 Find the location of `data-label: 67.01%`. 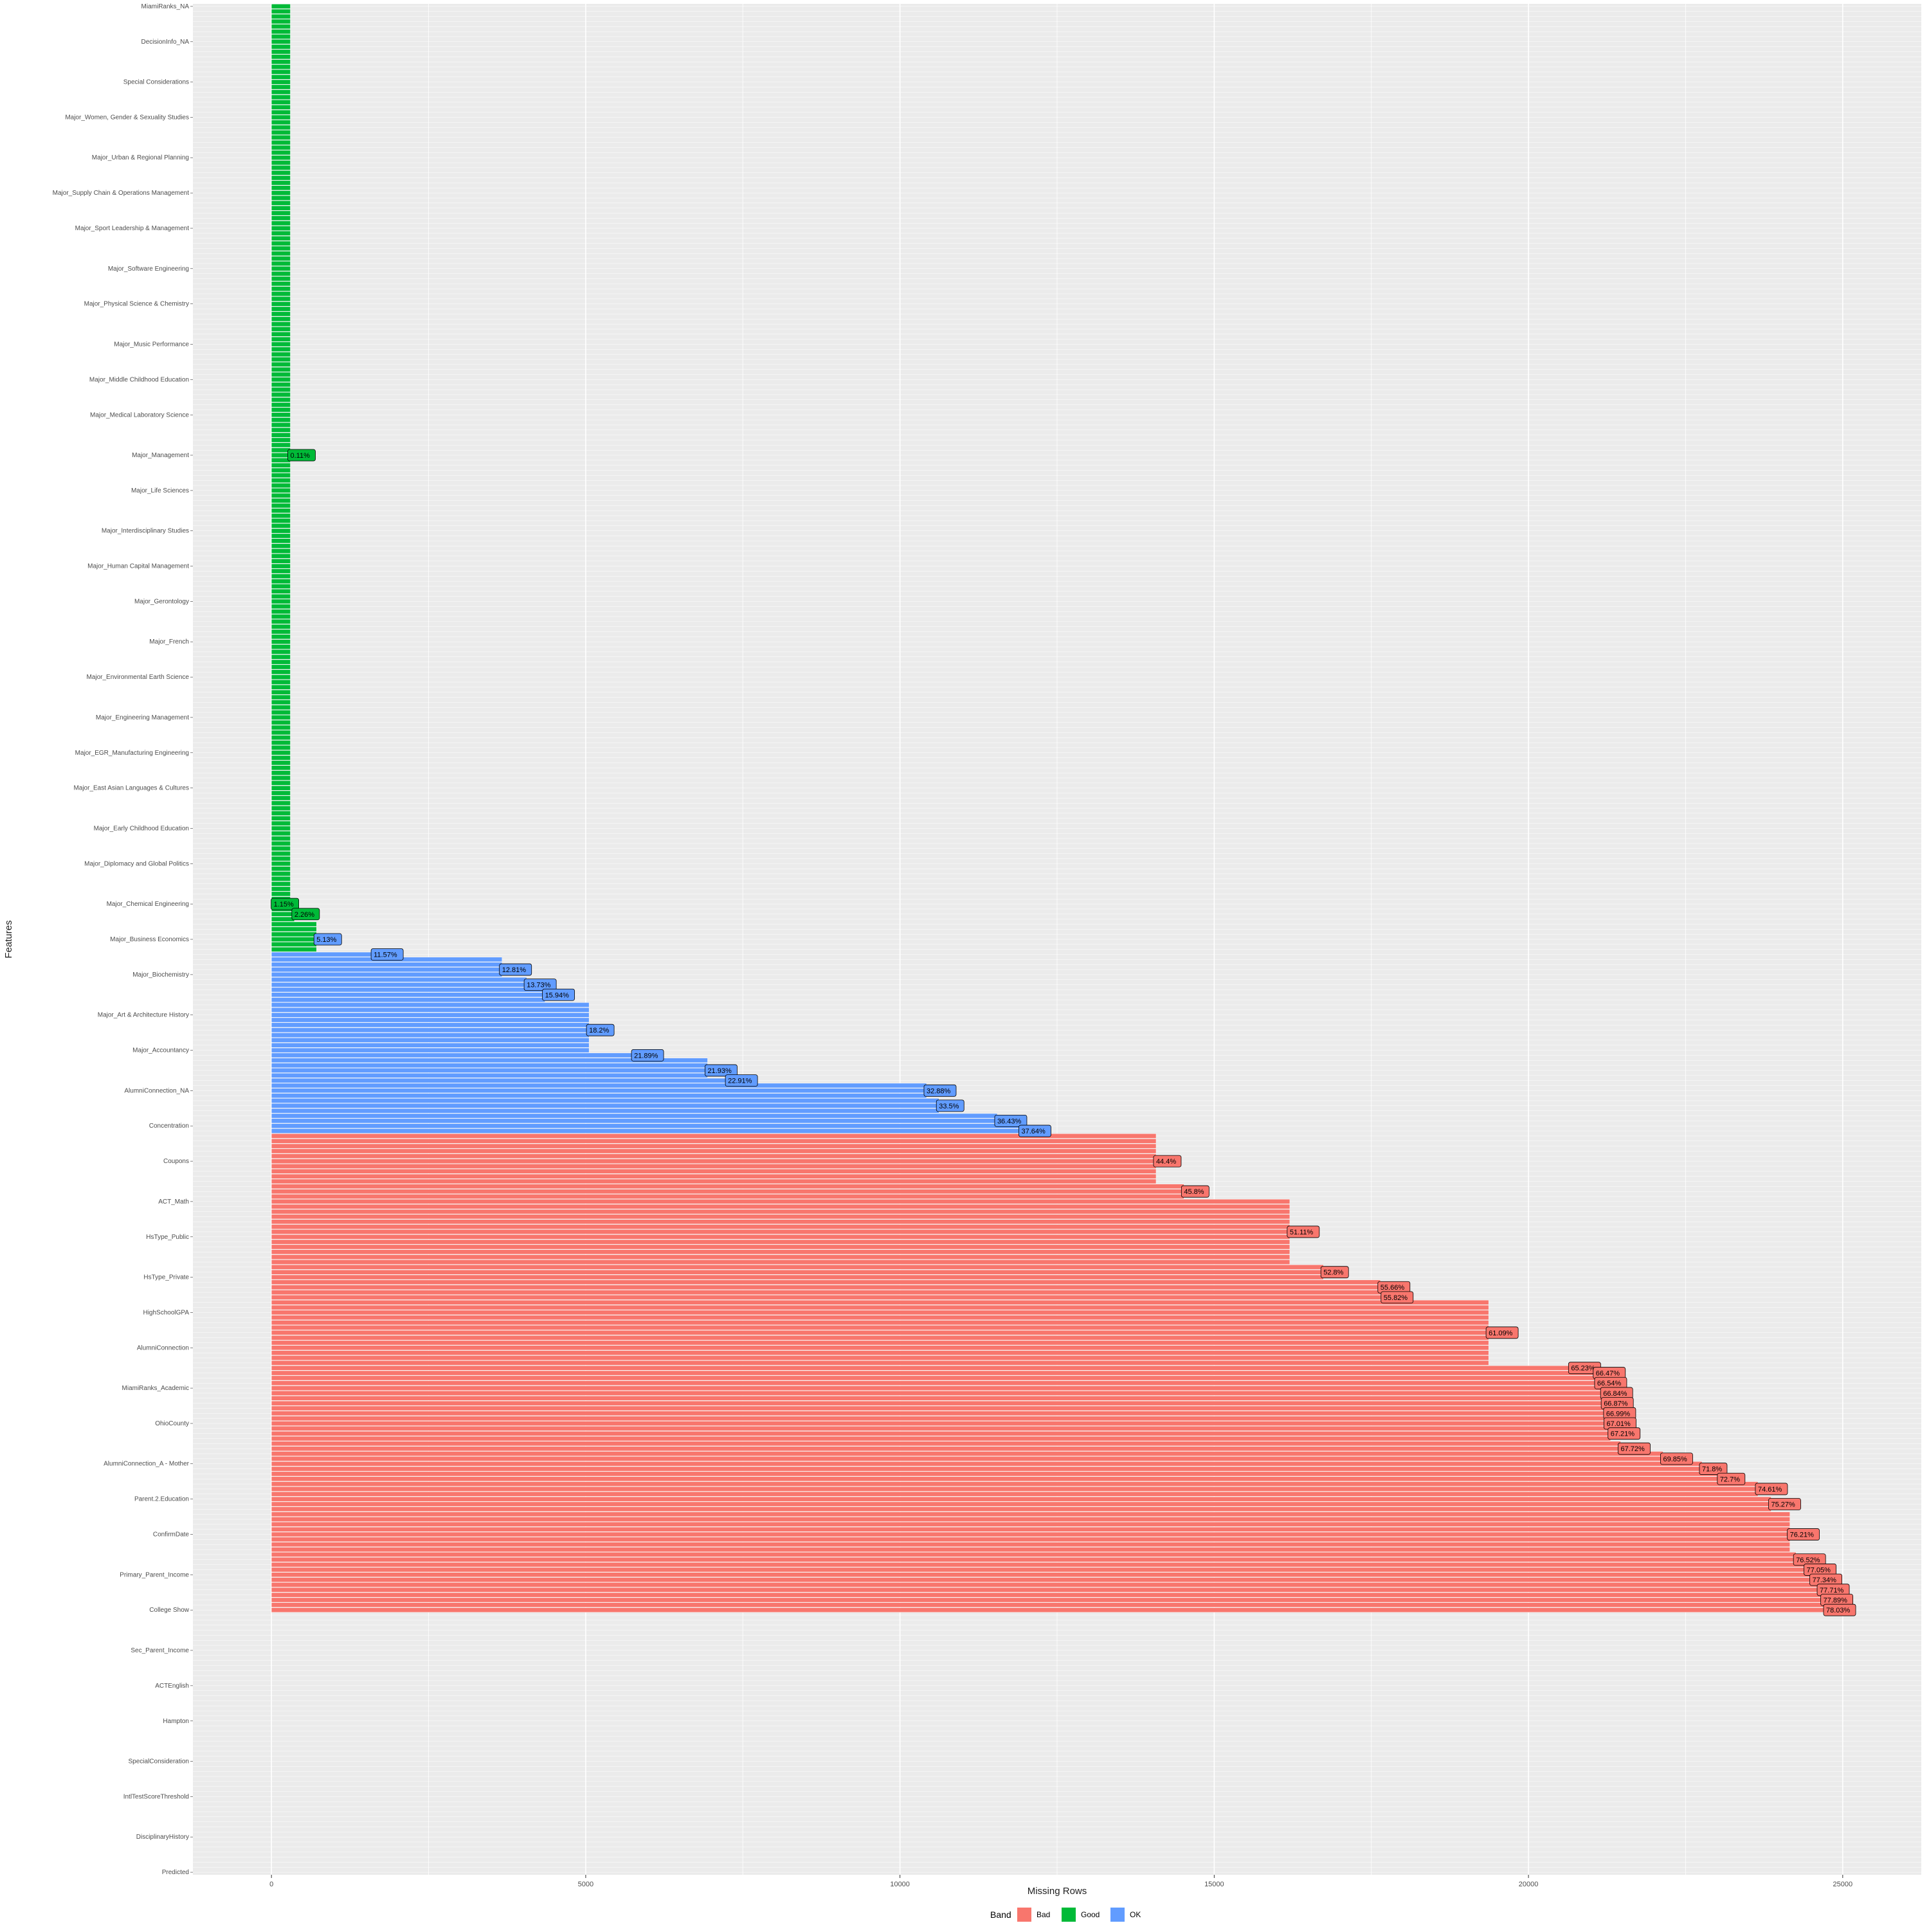

data-label: 67.01% is located at coordinates (1618, 1424).